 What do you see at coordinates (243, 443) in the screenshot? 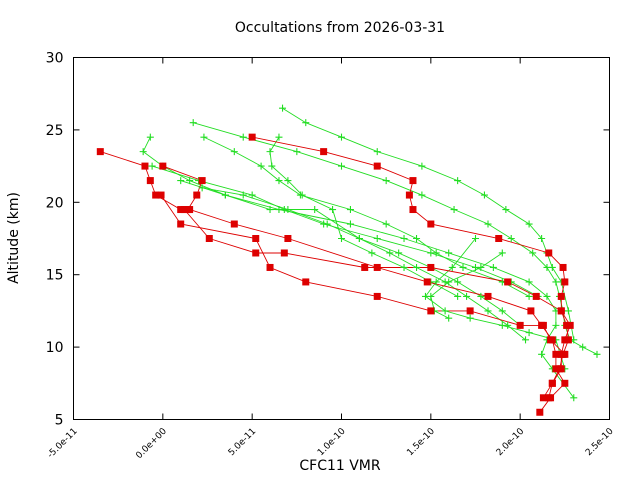
I see `x-tick-label: 5.0e-11` at bounding box center [243, 443].